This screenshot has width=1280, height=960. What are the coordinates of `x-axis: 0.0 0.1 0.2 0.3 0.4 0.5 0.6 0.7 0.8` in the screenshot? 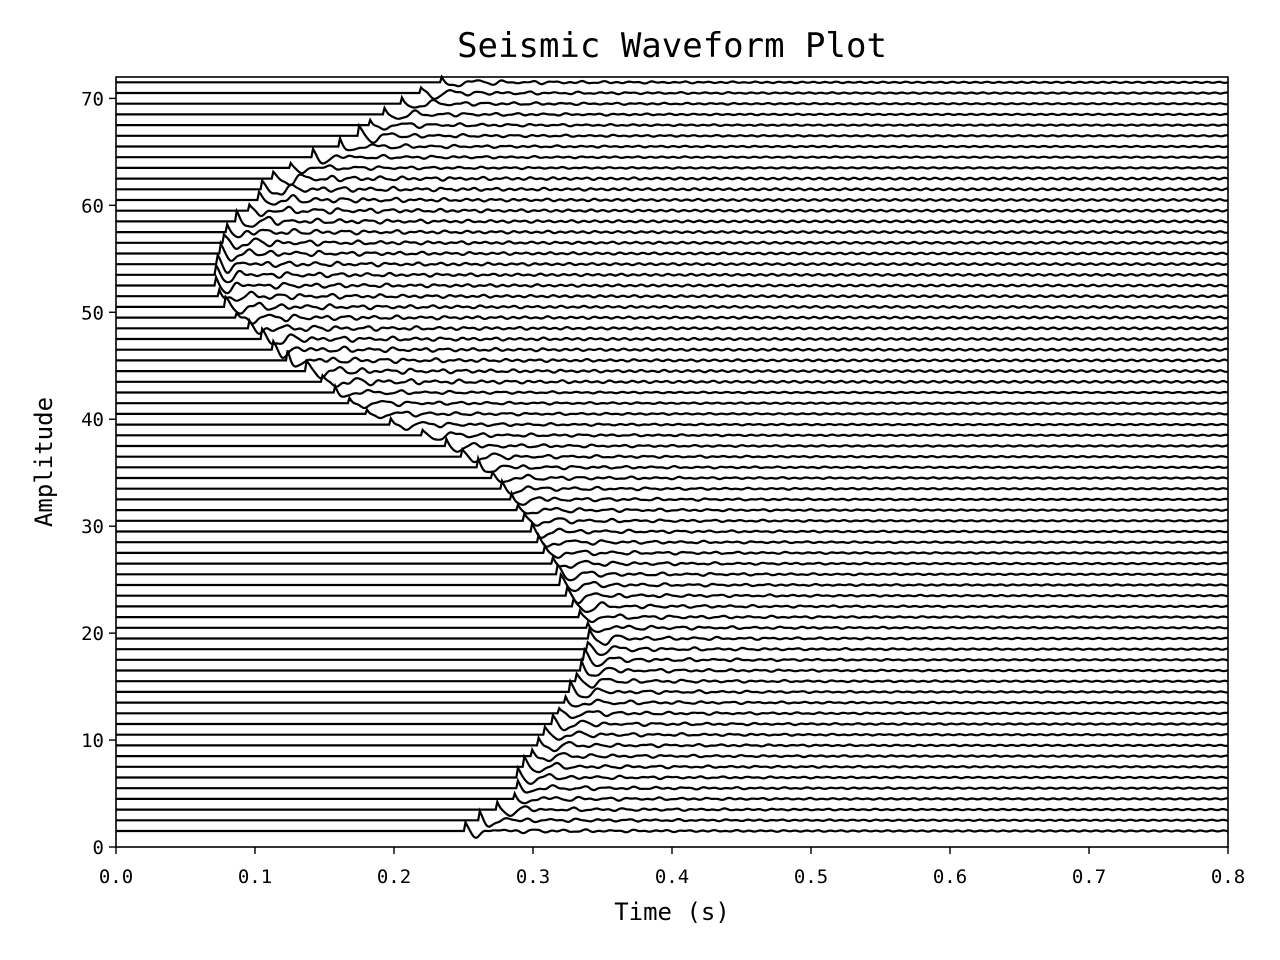 It's located at (672, 867).